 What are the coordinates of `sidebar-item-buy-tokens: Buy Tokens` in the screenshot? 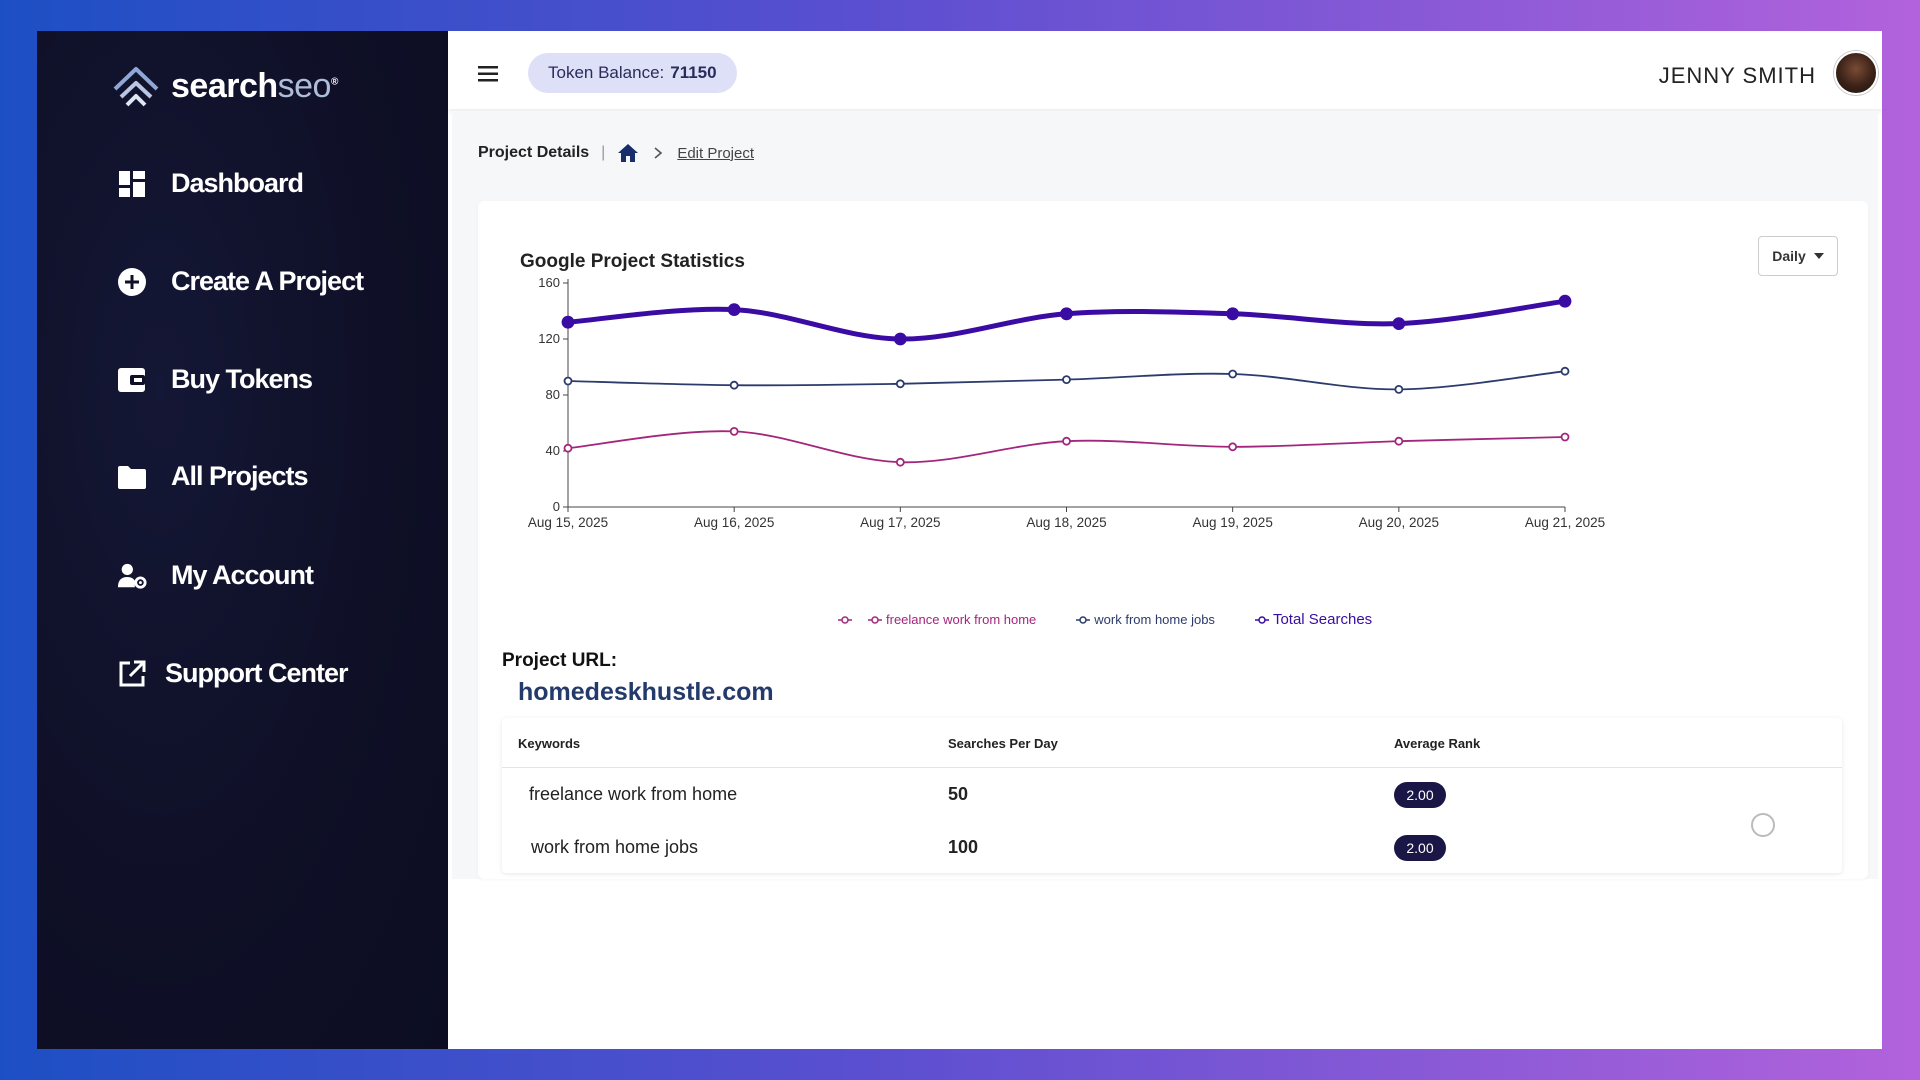 It's located at (215, 379).